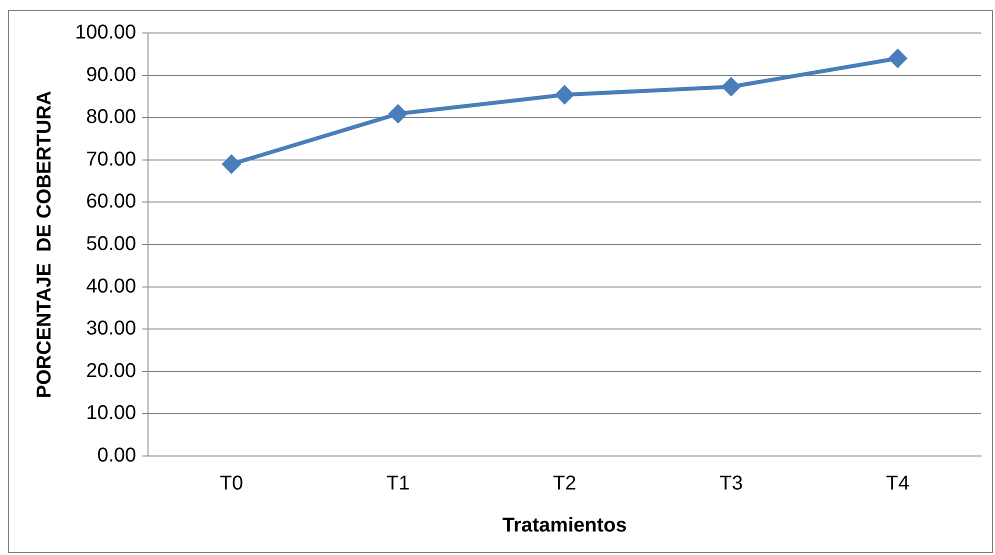 This screenshot has width=995, height=555. I want to click on y-tick-label: 50.00, so click(111, 244).